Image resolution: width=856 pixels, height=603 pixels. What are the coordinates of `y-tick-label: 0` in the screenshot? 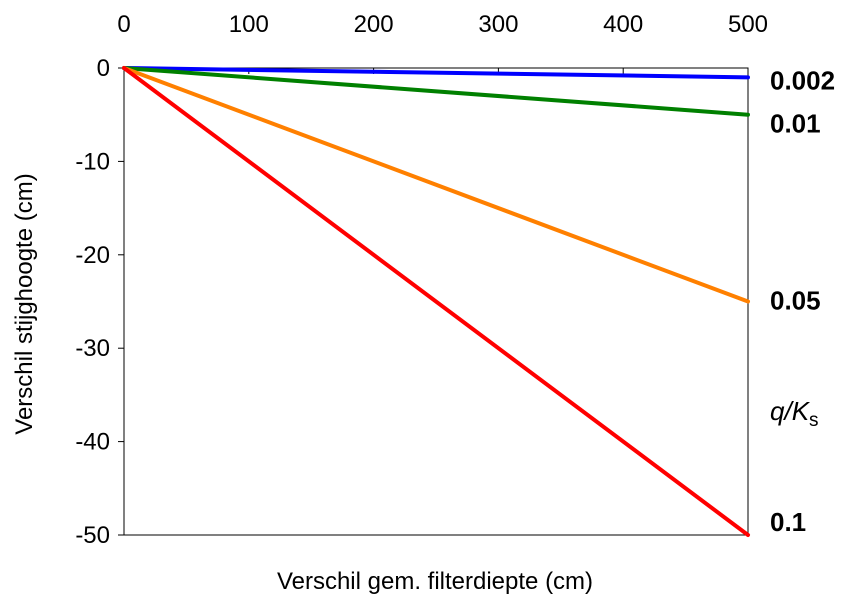 It's located at (103, 68).